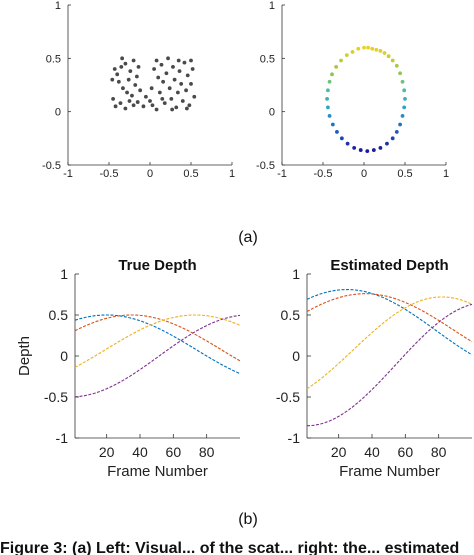  I want to click on chart-title: Estimated Depth, so click(389, 265).